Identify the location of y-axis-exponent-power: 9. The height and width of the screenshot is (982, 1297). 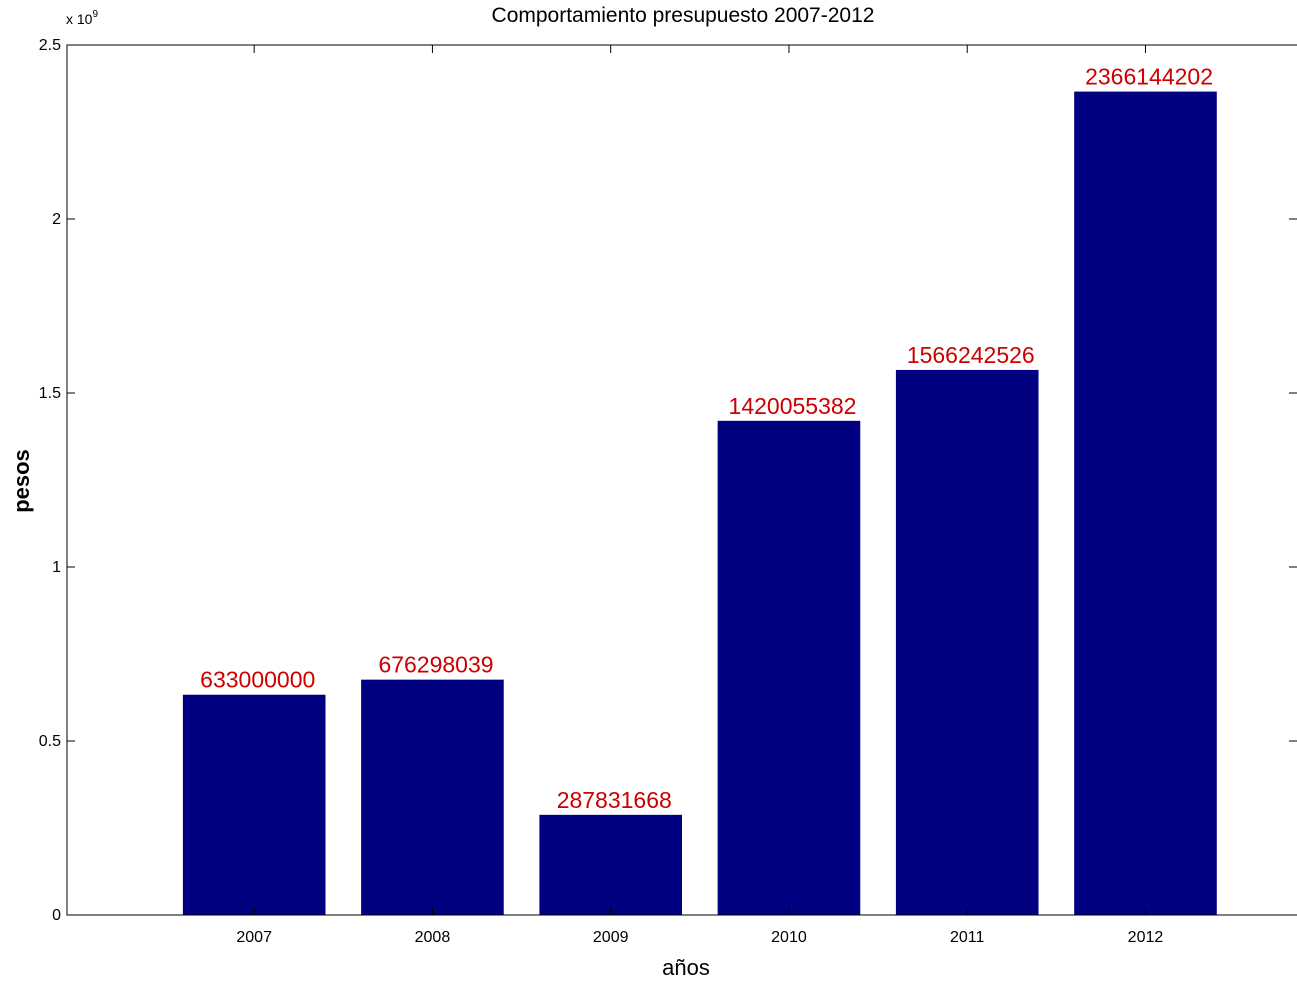
(95, 14).